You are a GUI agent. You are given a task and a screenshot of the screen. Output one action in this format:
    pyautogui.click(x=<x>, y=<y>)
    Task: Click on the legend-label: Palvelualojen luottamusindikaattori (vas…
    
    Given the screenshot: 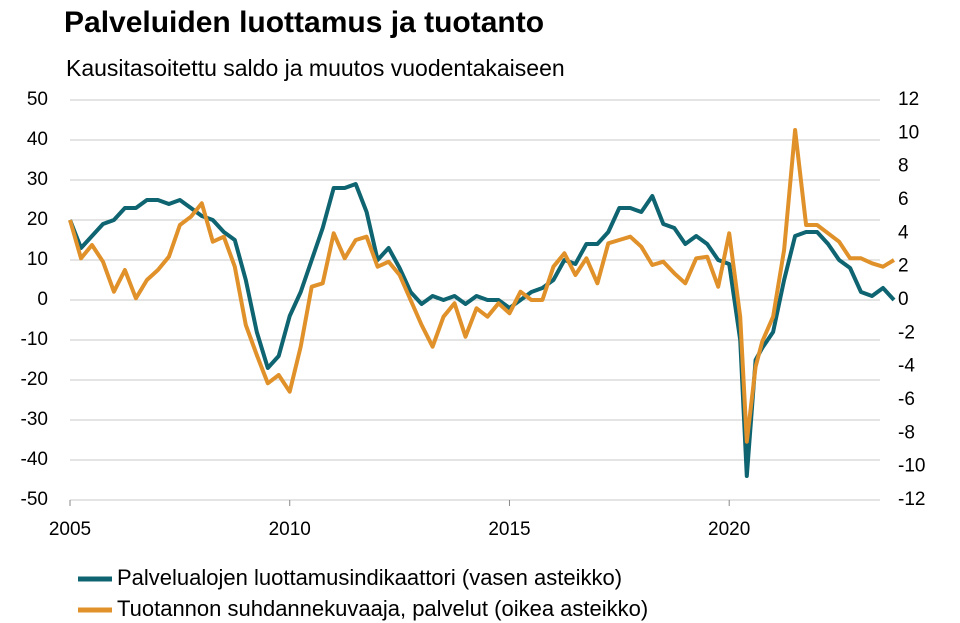 What is the action you would take?
    pyautogui.click(x=369, y=577)
    